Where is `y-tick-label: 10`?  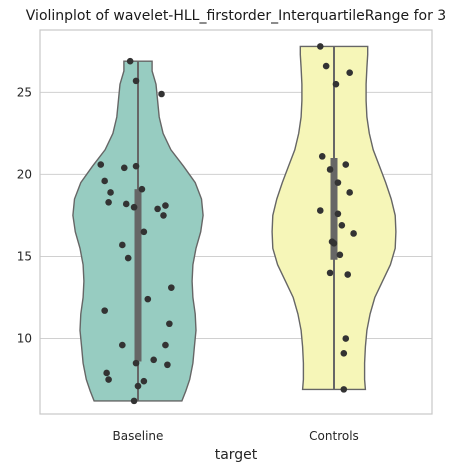 y-tick-label: 10 is located at coordinates (24, 339).